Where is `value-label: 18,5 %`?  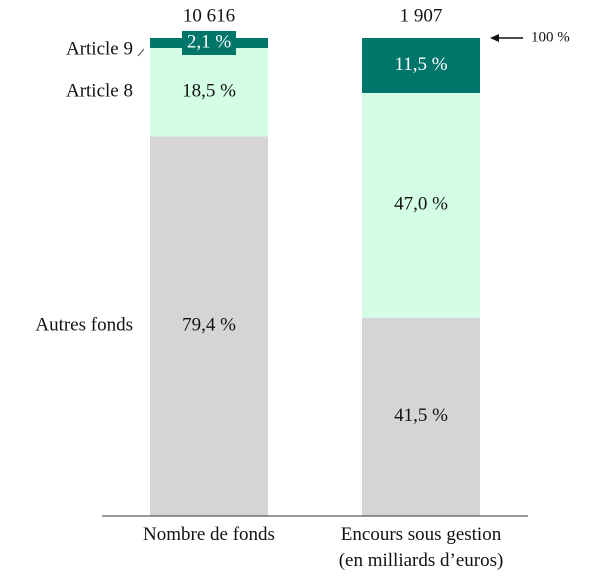
value-label: 18,5 % is located at coordinates (209, 91).